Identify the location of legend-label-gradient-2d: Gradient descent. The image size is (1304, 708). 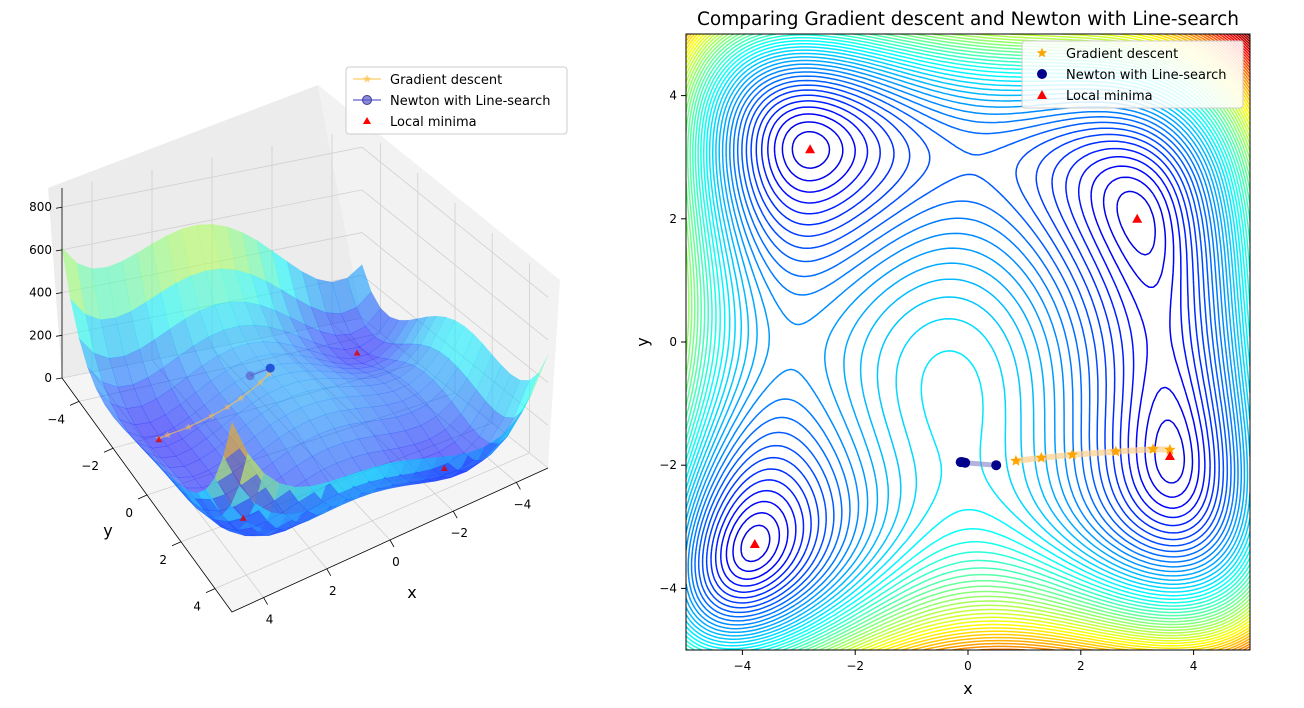
(1122, 54).